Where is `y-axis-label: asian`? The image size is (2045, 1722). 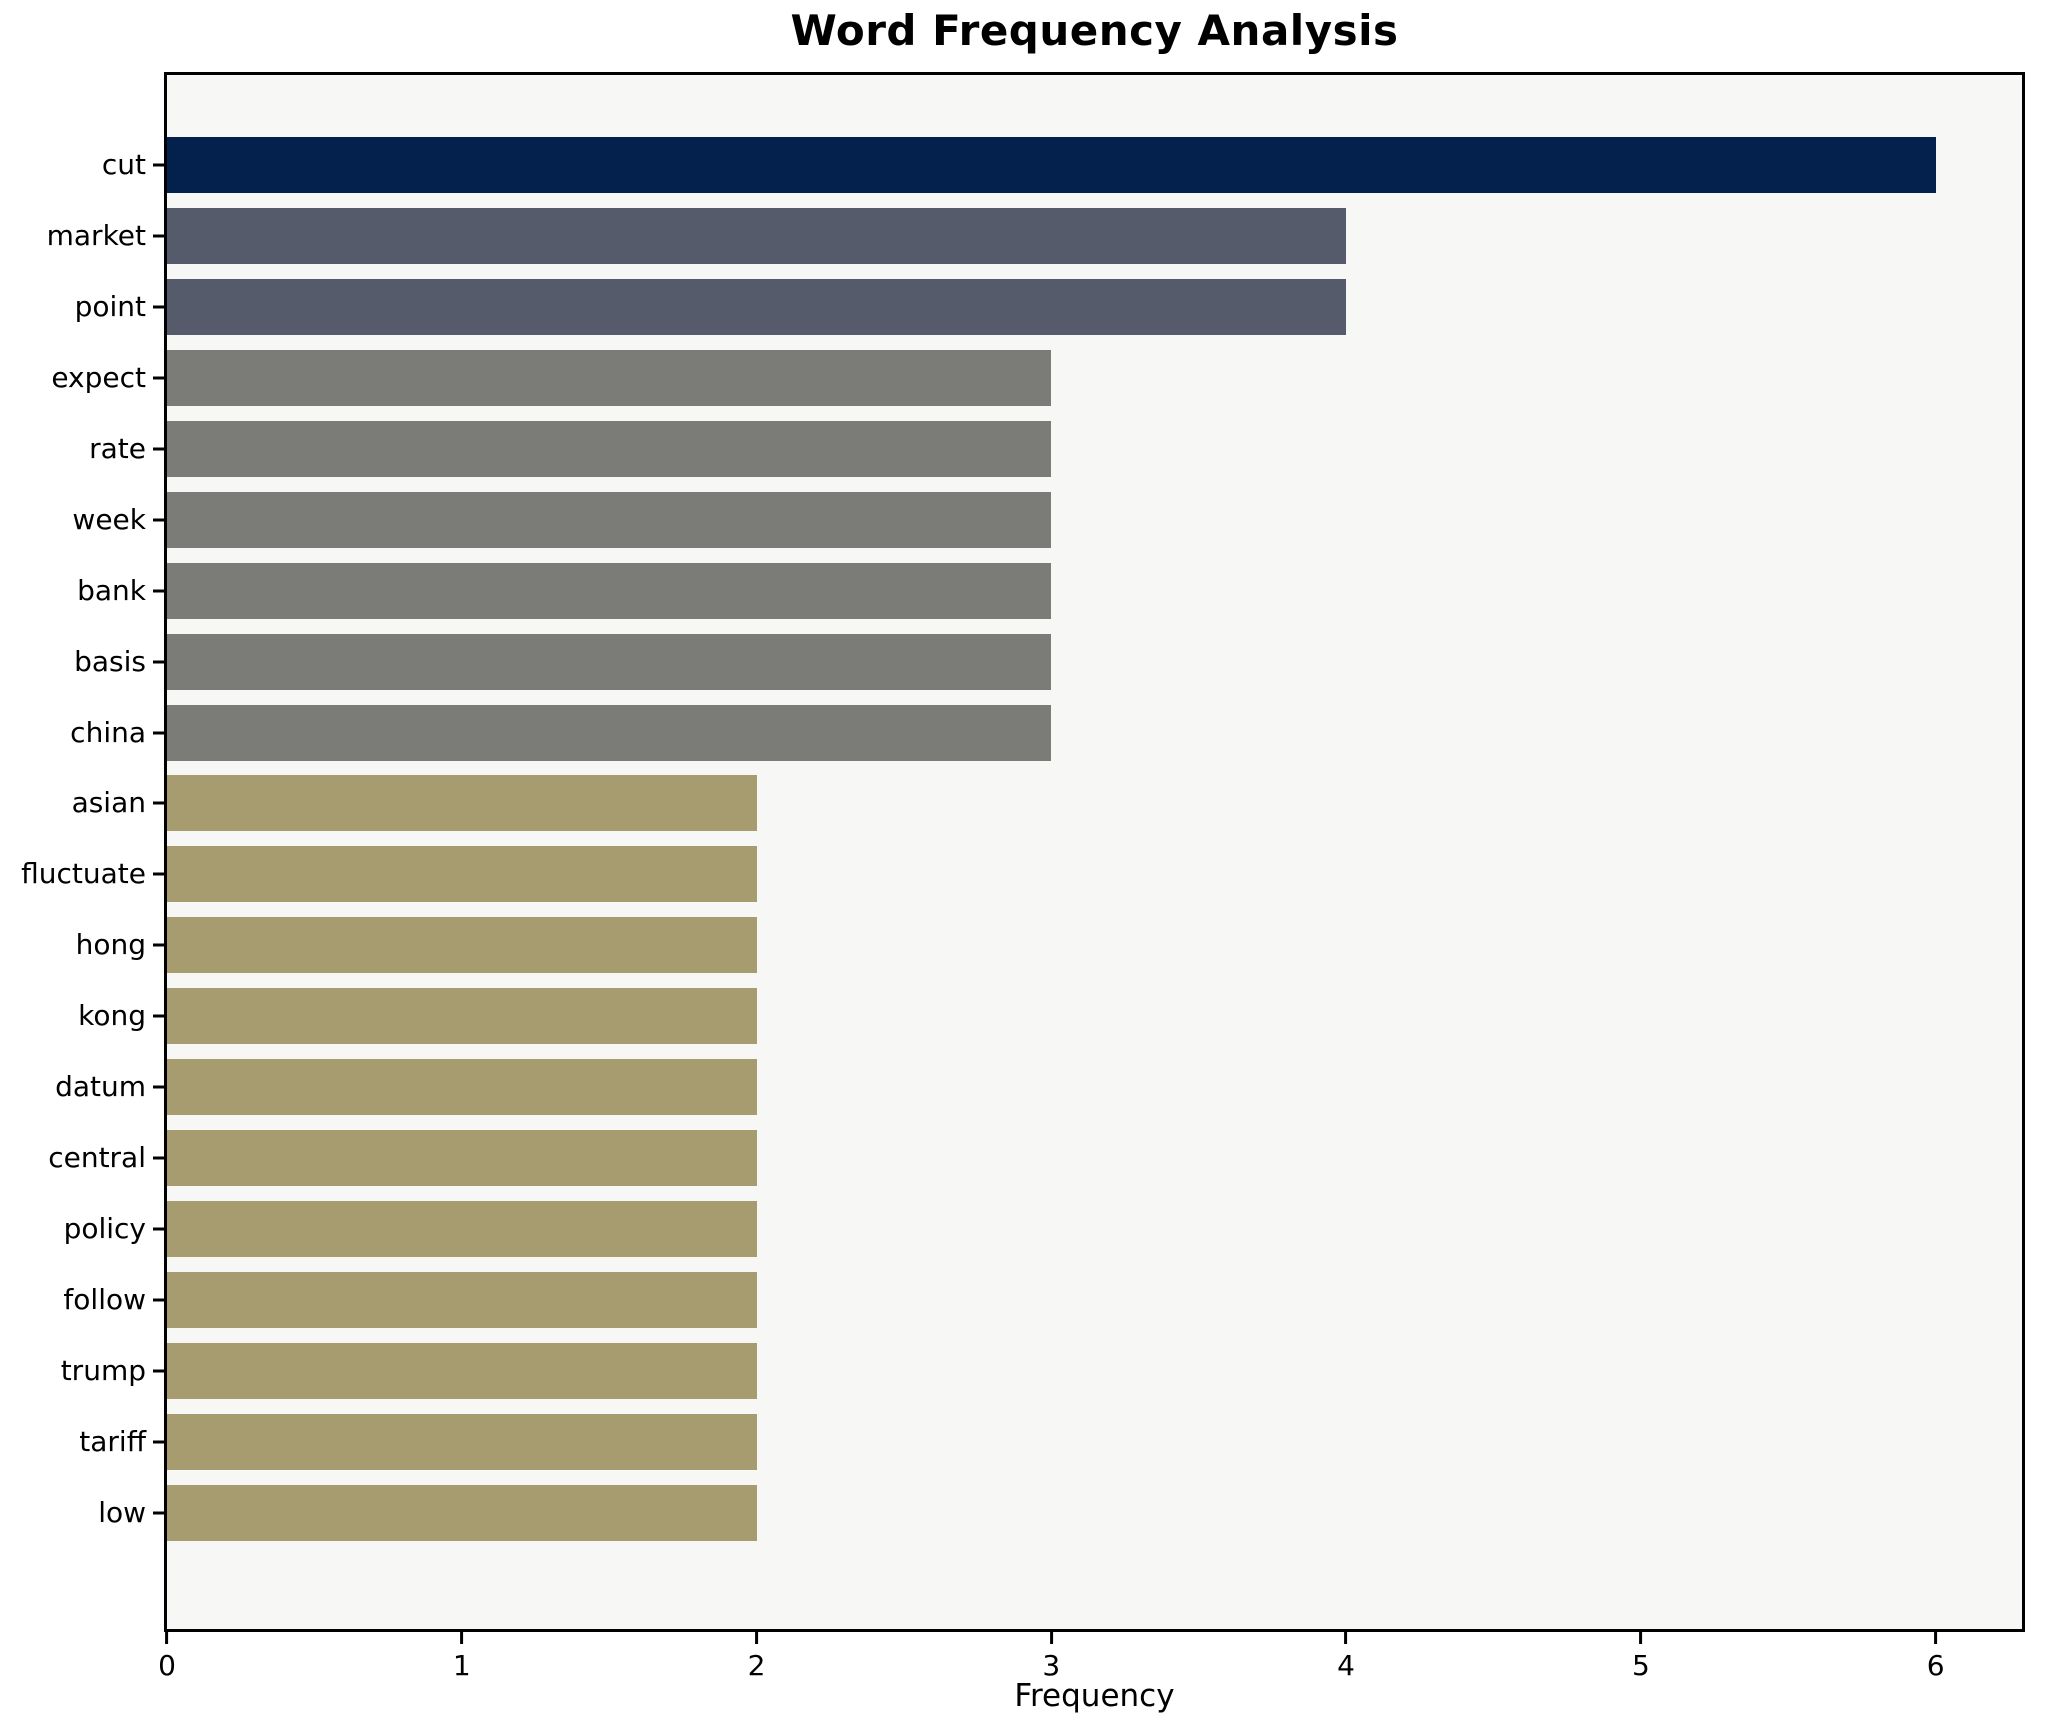 y-axis-label: asian is located at coordinates (108, 803).